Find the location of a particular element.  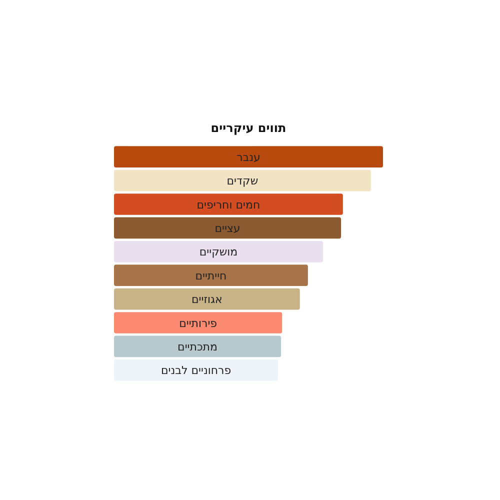

y-tick-label: עציים is located at coordinates (227, 228).